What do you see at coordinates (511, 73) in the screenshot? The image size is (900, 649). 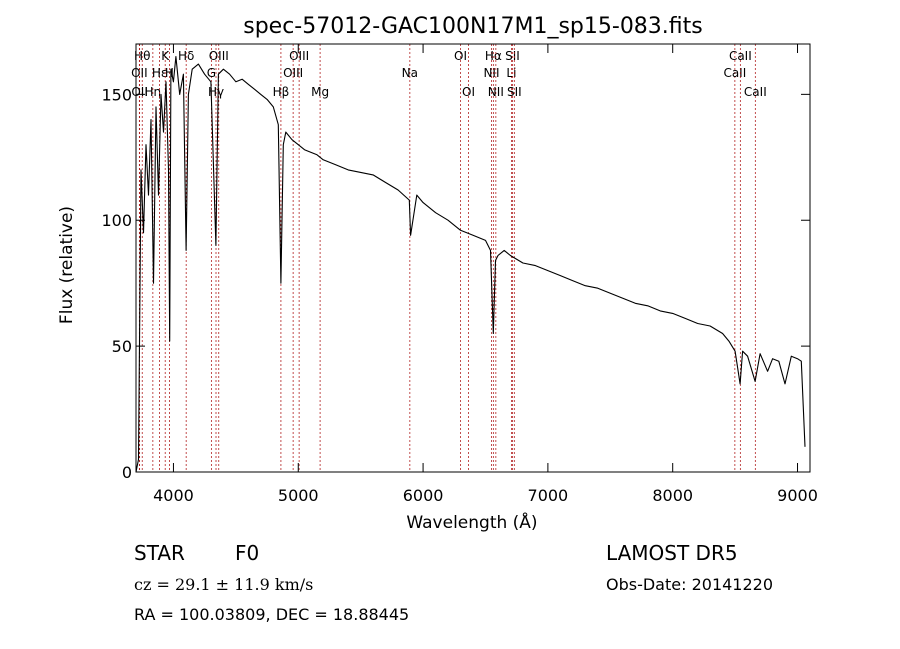 I see `line-label-21: Li` at bounding box center [511, 73].